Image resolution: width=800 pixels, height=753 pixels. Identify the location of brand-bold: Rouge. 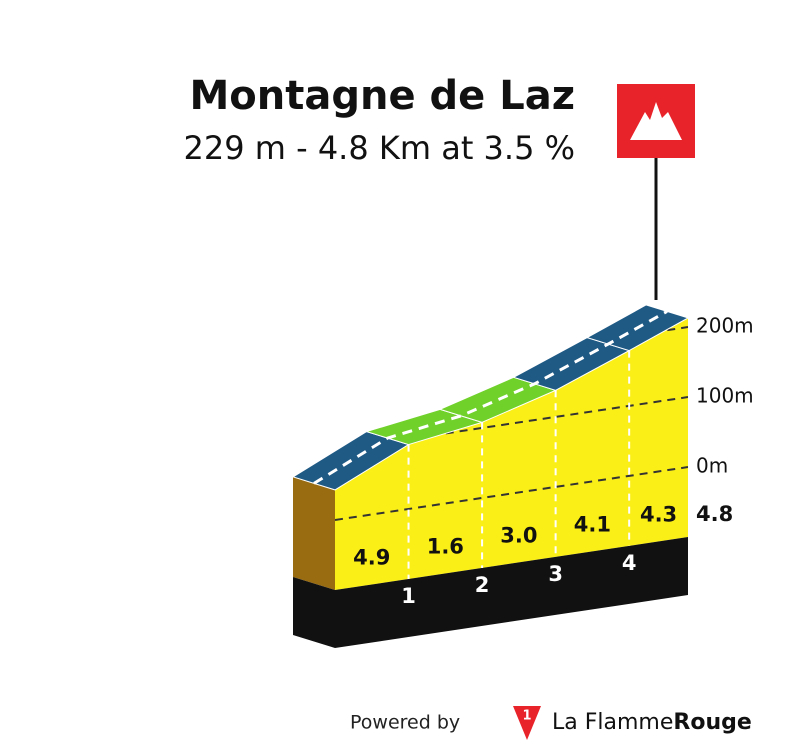
(712, 722).